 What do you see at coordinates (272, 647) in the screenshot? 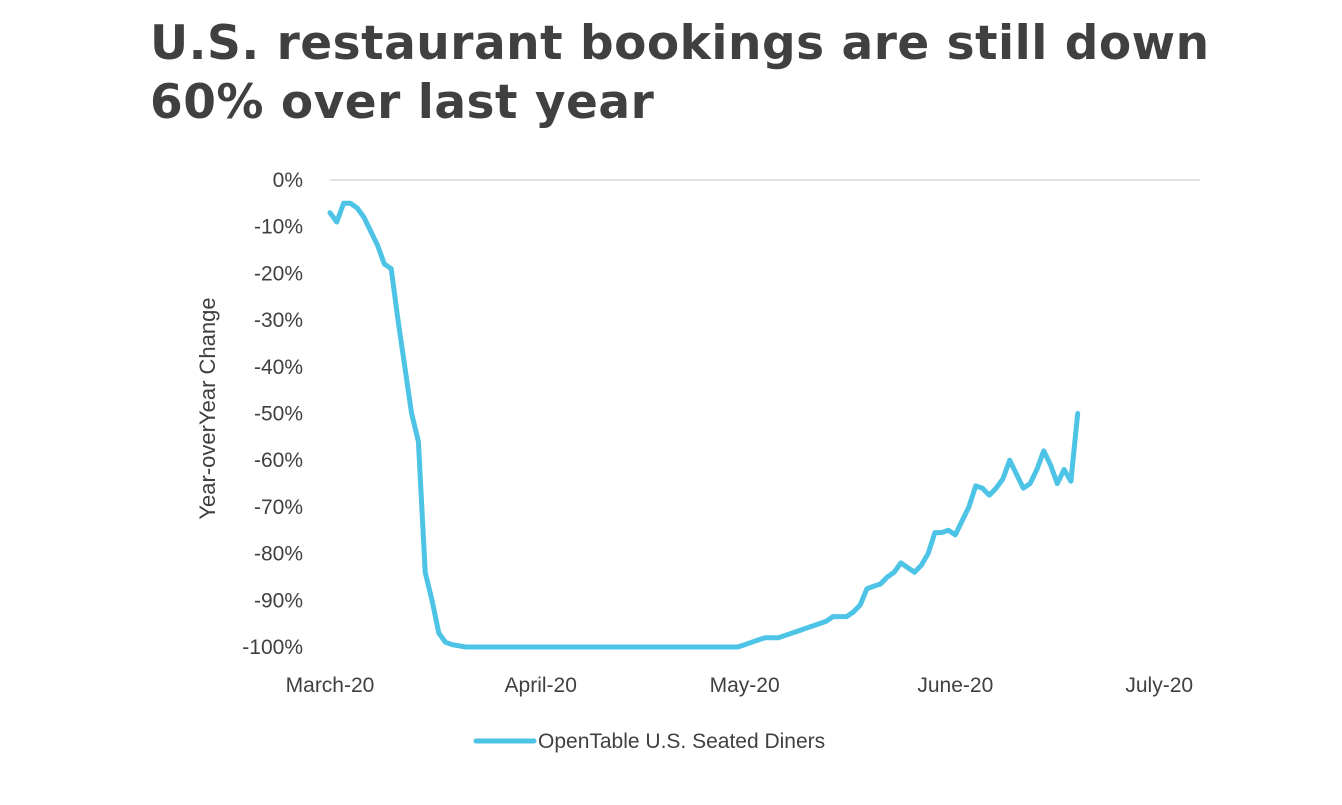
I see `y-tick-label: -100%` at bounding box center [272, 647].